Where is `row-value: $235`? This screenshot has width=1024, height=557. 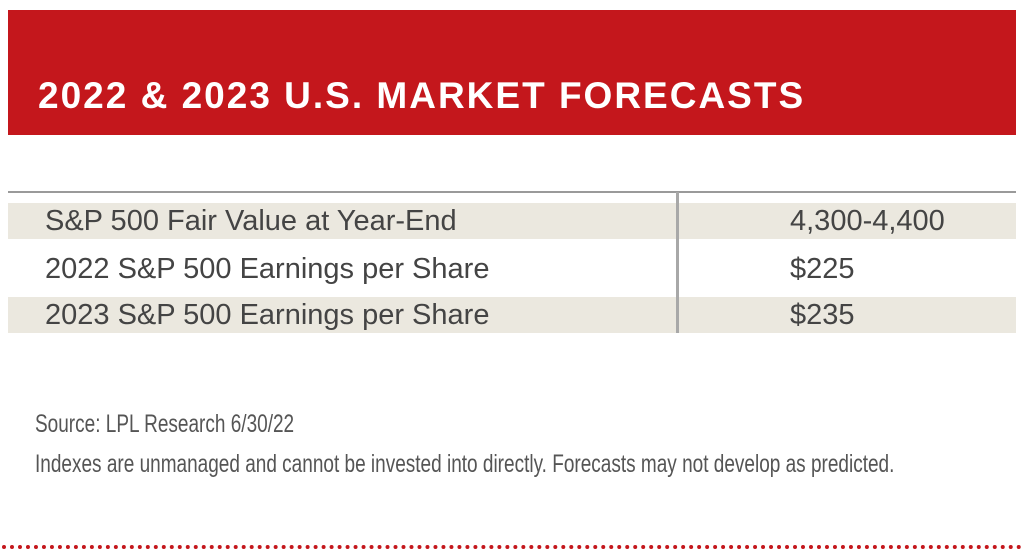
row-value: $235 is located at coordinates (822, 315).